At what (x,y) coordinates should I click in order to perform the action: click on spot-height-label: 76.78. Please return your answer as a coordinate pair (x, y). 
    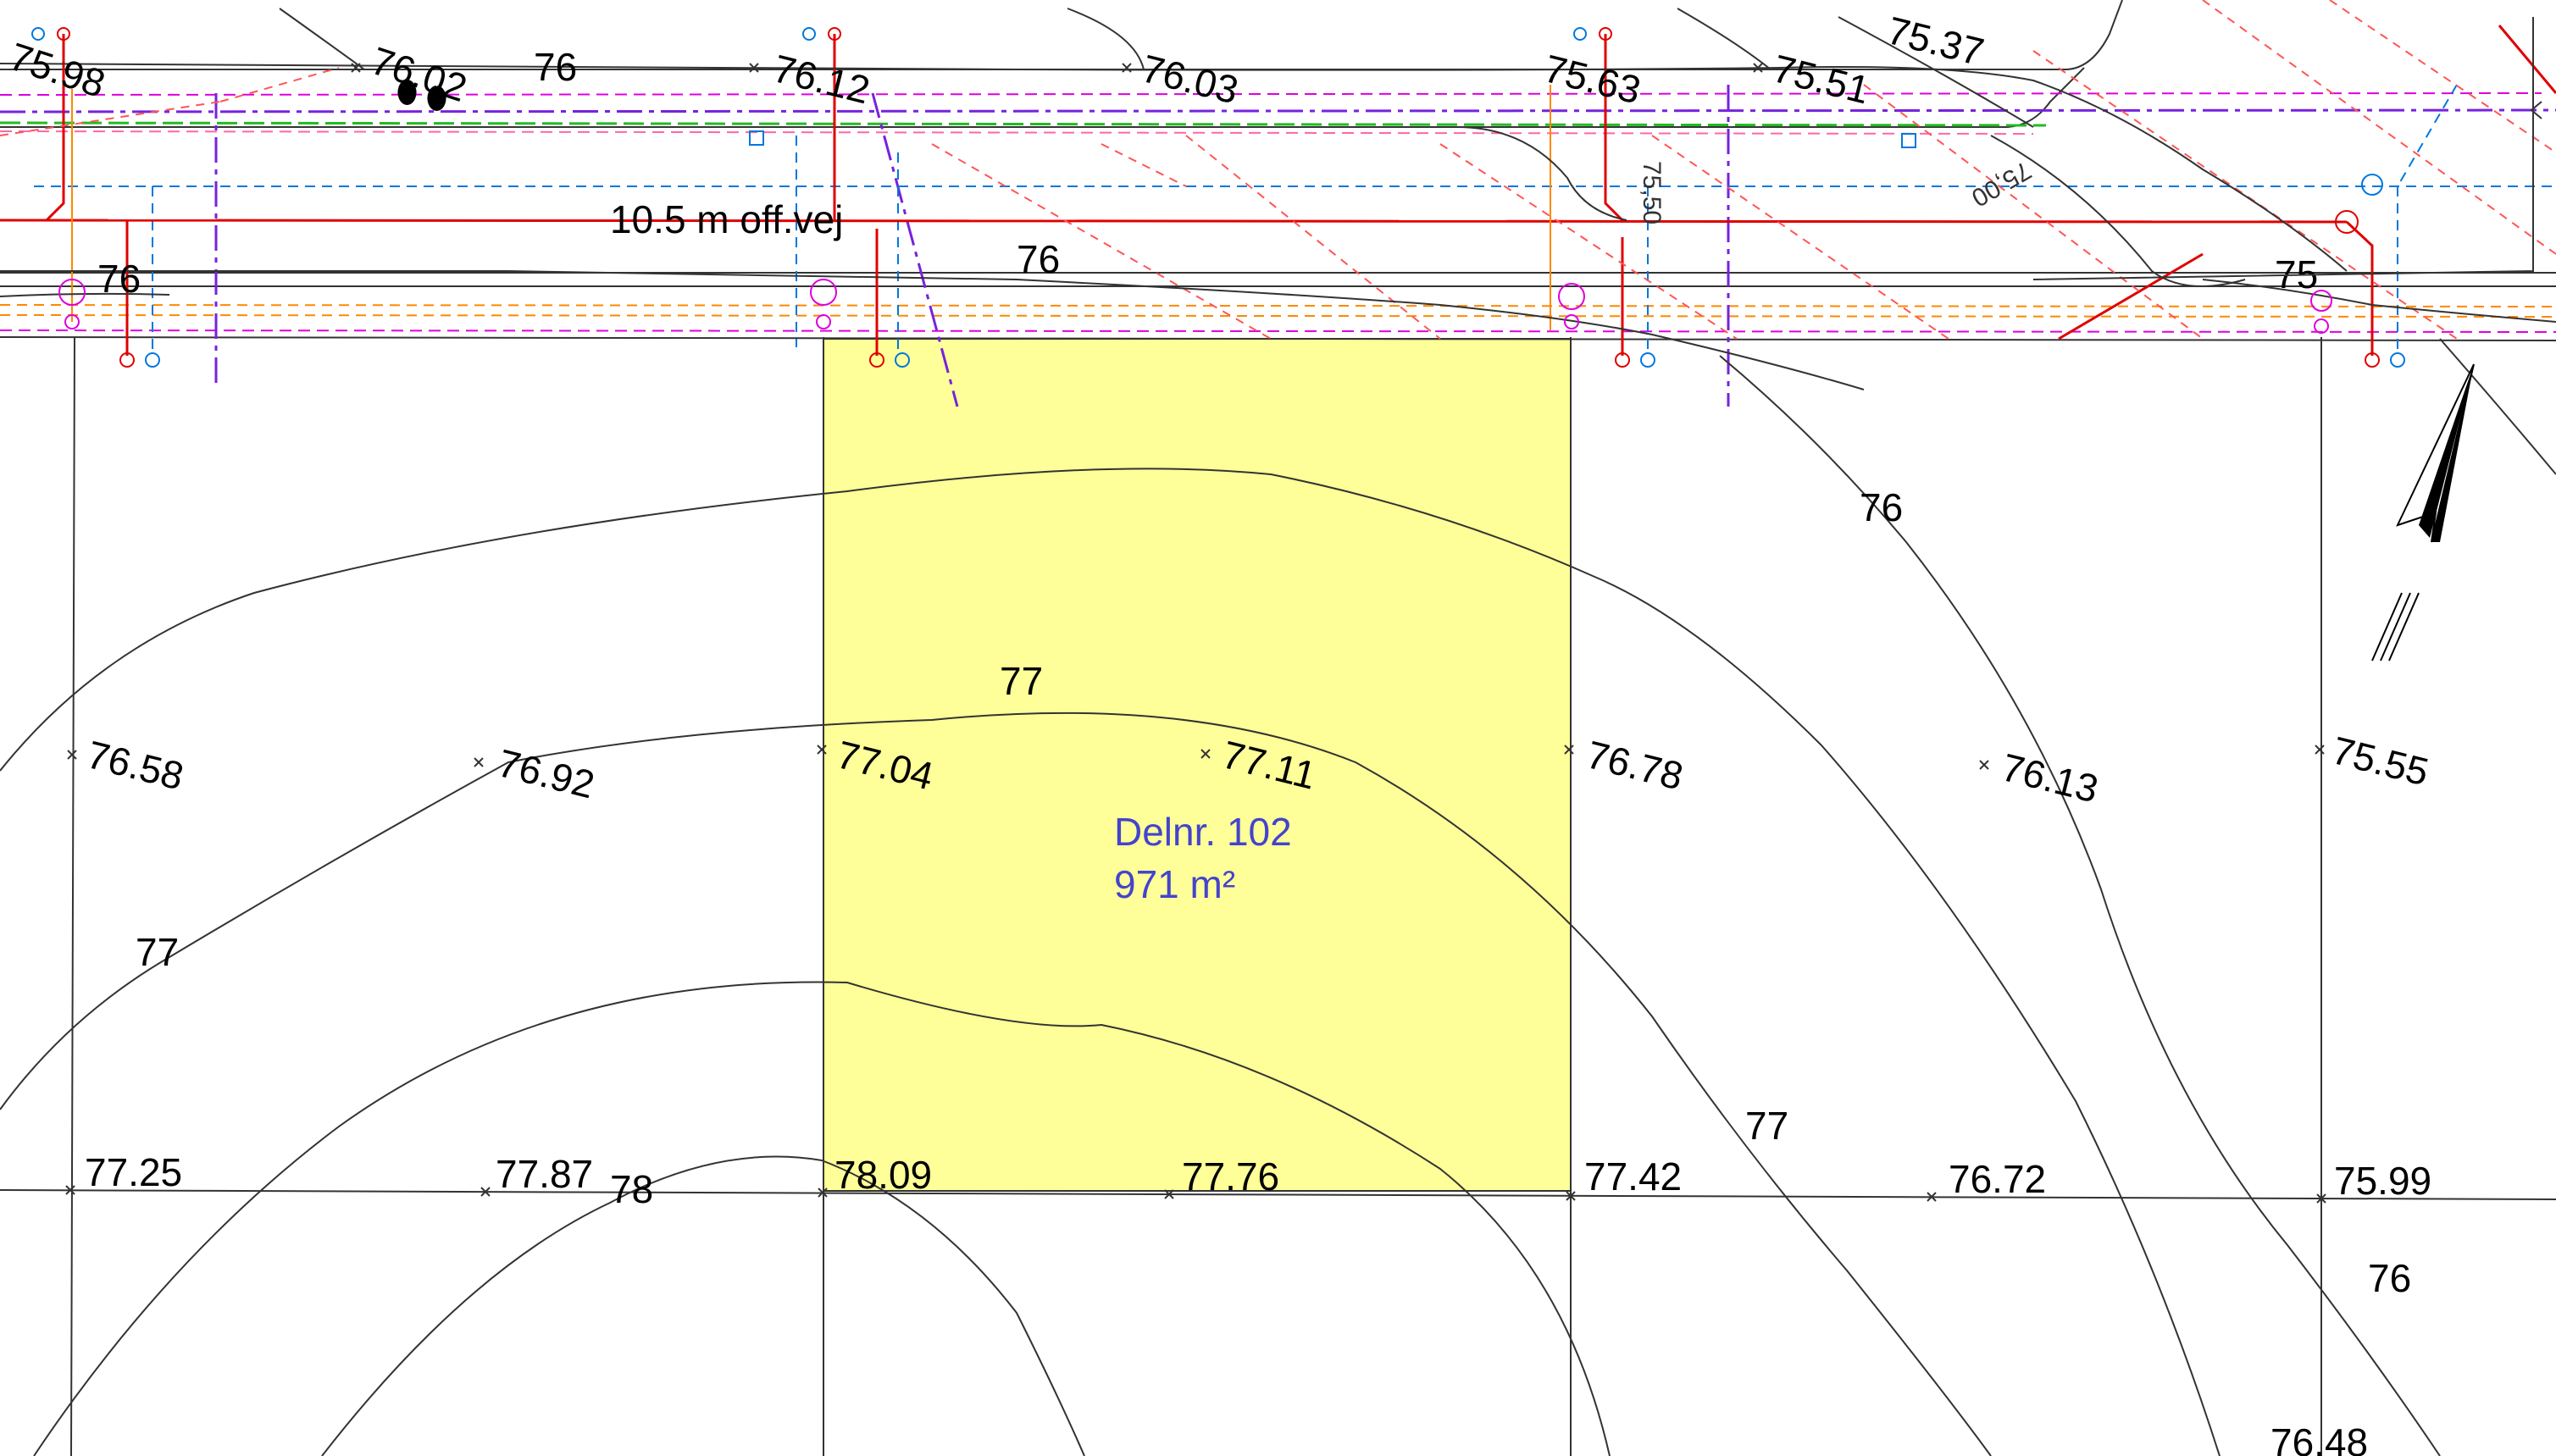
    Looking at the image, I should click on (1635, 765).